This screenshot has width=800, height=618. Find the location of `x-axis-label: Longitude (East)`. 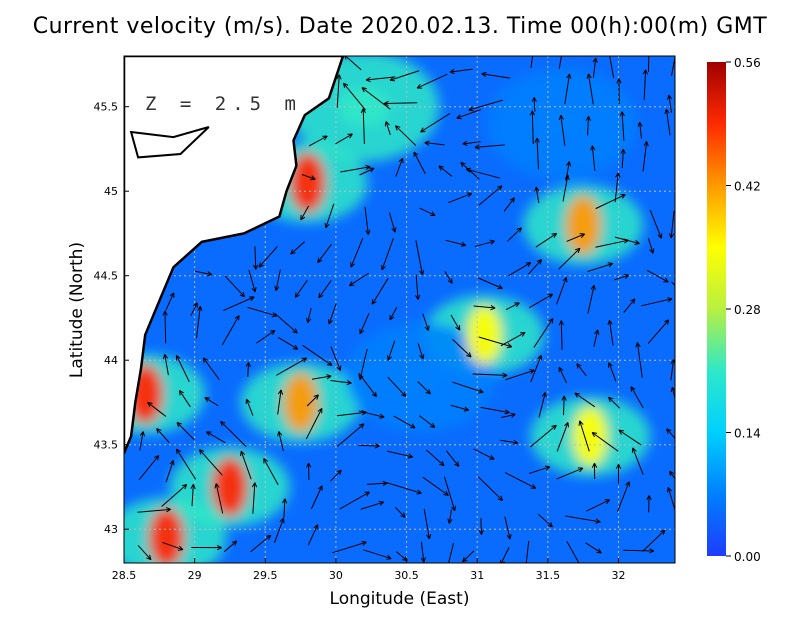

x-axis-label: Longitude (East) is located at coordinates (399, 599).